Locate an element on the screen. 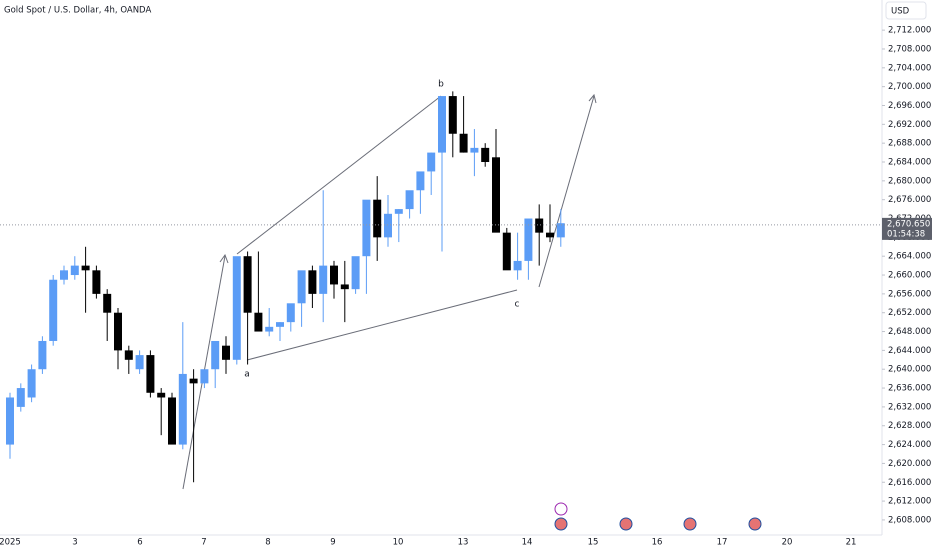 The width and height of the screenshot is (932, 550). x-tick-label: 8 is located at coordinates (267, 543).